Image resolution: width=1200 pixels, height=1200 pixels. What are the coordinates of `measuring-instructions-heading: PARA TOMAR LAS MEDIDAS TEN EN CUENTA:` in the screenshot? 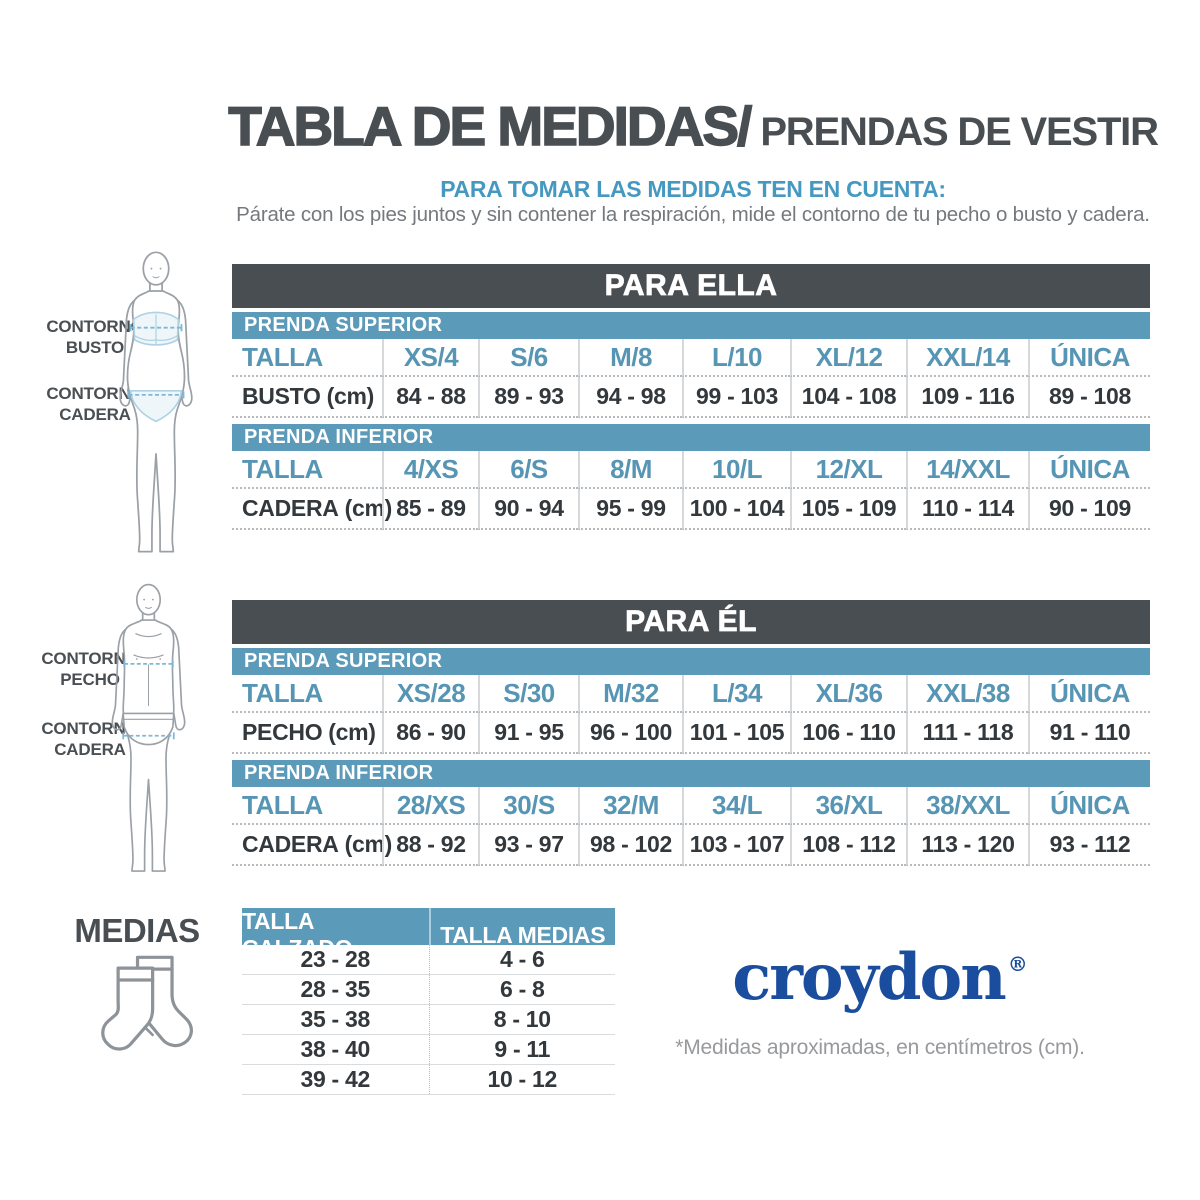 It's located at (693, 189).